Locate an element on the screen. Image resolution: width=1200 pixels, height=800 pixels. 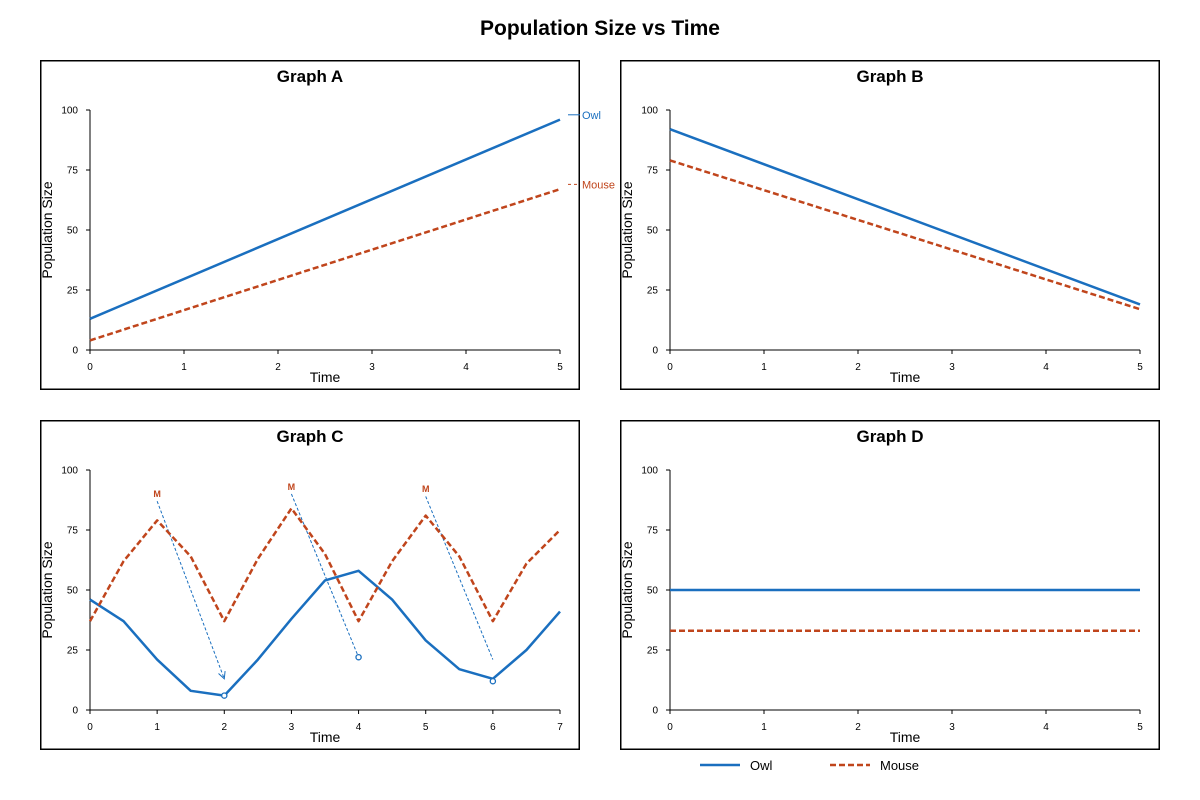
figure-title: Population Size vs Time is located at coordinates (600, 28).